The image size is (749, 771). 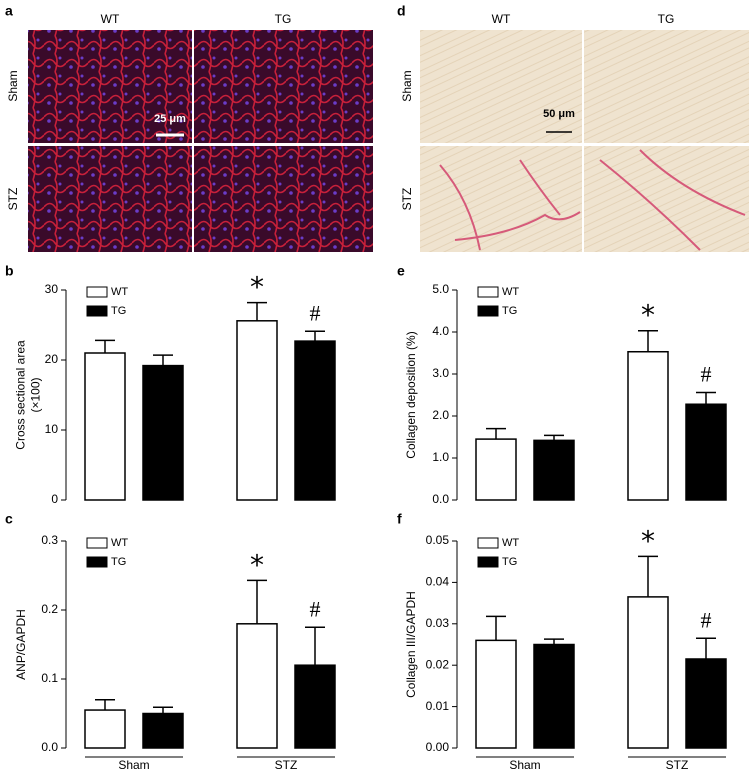 What do you see at coordinates (438, 623) in the screenshot?
I see `y-tick-label: 0.03` at bounding box center [438, 623].